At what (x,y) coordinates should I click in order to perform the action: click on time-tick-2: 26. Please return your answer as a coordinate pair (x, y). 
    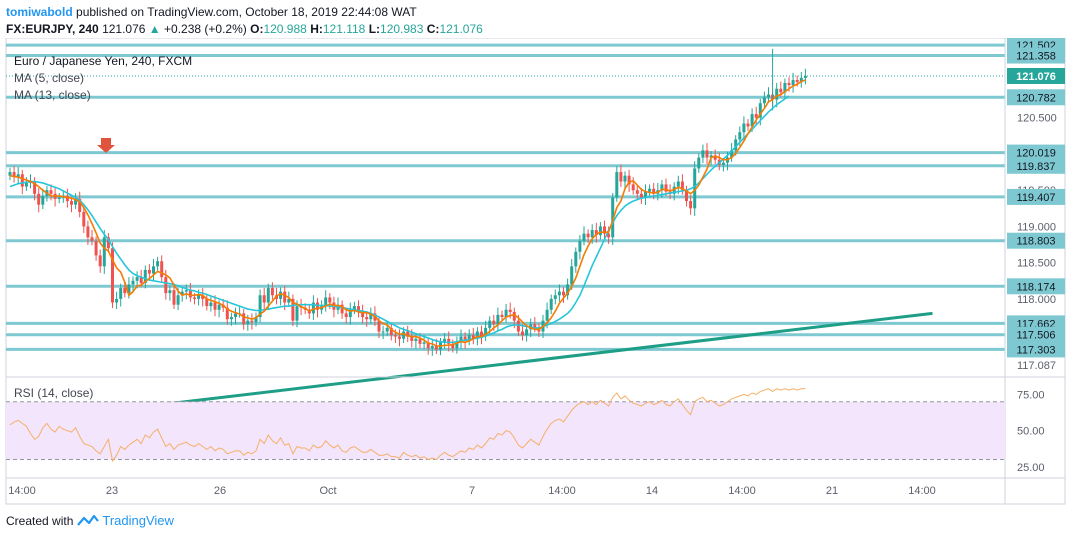
    Looking at the image, I should click on (220, 491).